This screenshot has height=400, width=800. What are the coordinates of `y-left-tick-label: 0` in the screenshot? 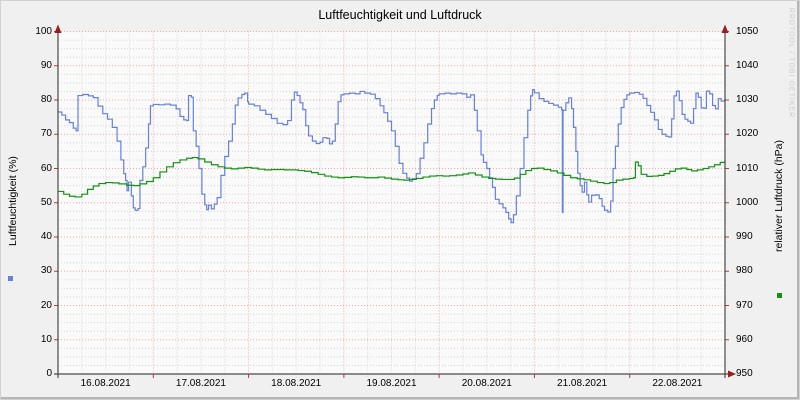 It's located at (49, 373).